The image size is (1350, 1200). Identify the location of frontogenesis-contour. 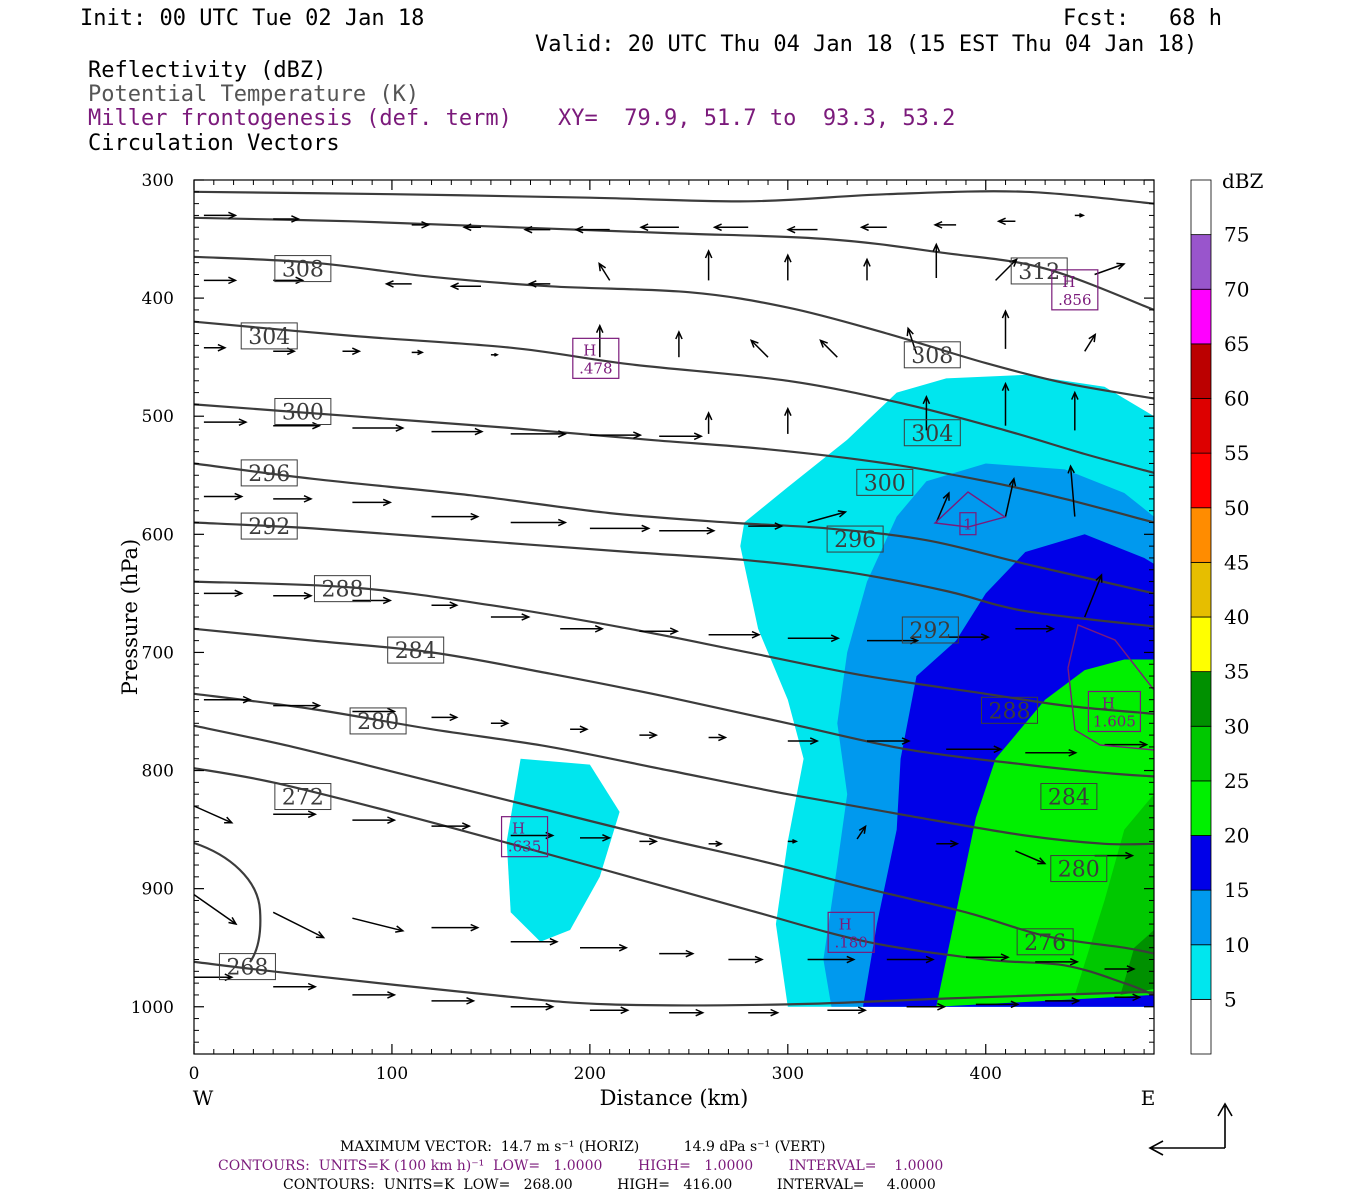
(970, 509).